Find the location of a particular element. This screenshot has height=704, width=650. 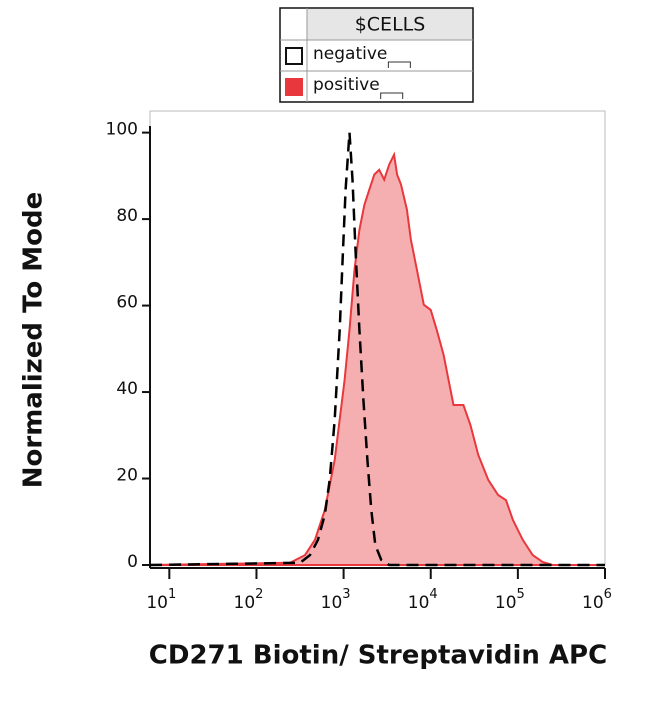

legend-title: $CELLS is located at coordinates (390, 25).